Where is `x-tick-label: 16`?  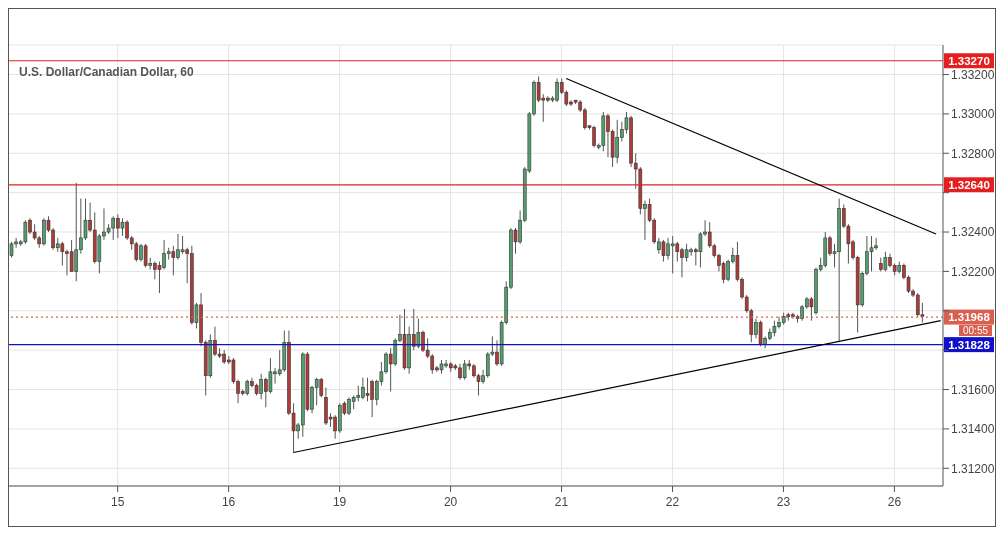 x-tick-label: 16 is located at coordinates (228, 502).